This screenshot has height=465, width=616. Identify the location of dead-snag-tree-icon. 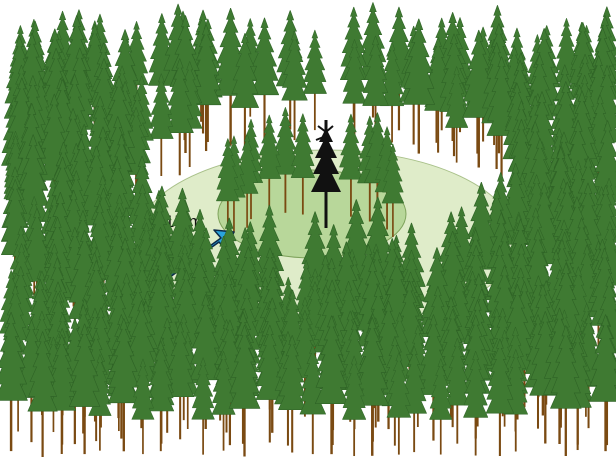
(326, 174).